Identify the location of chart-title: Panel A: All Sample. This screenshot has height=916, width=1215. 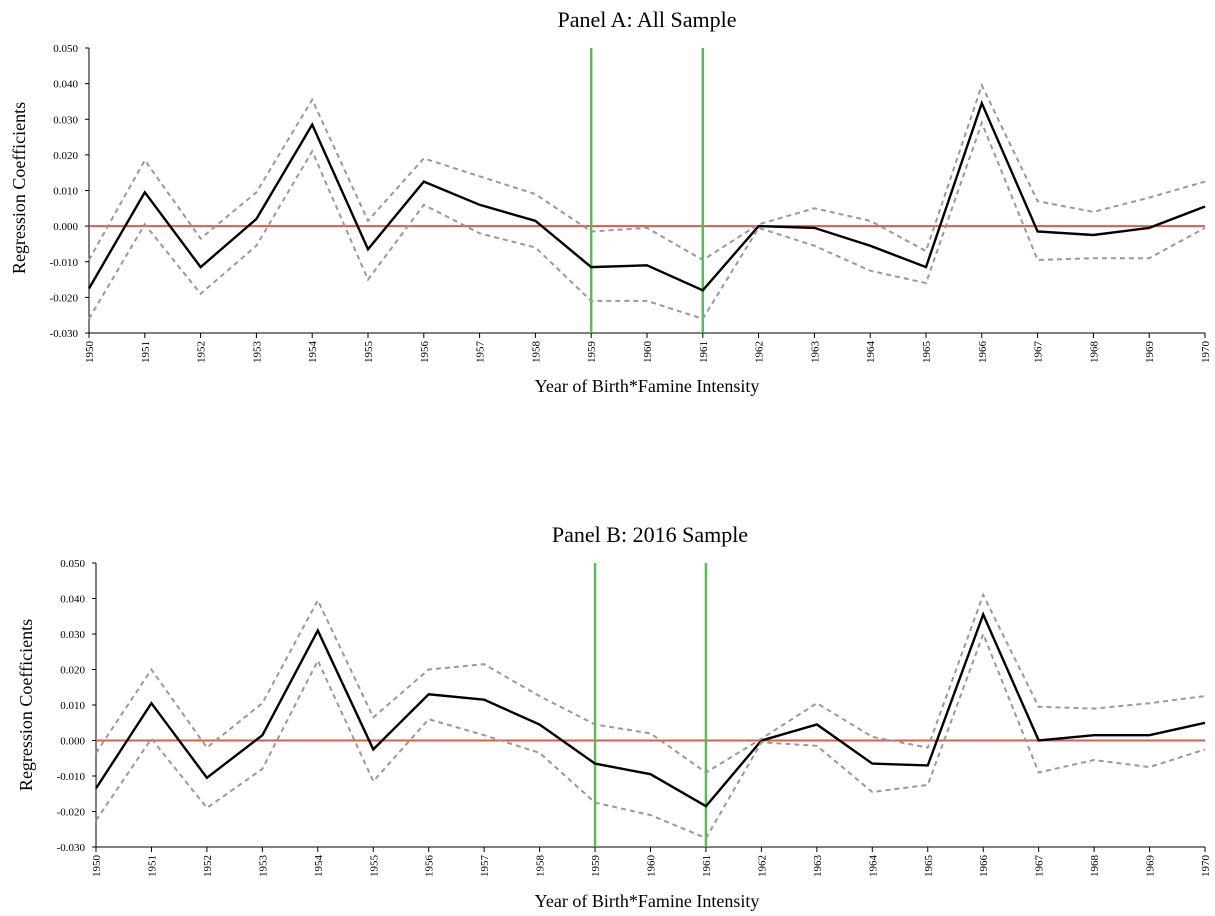
(646, 19).